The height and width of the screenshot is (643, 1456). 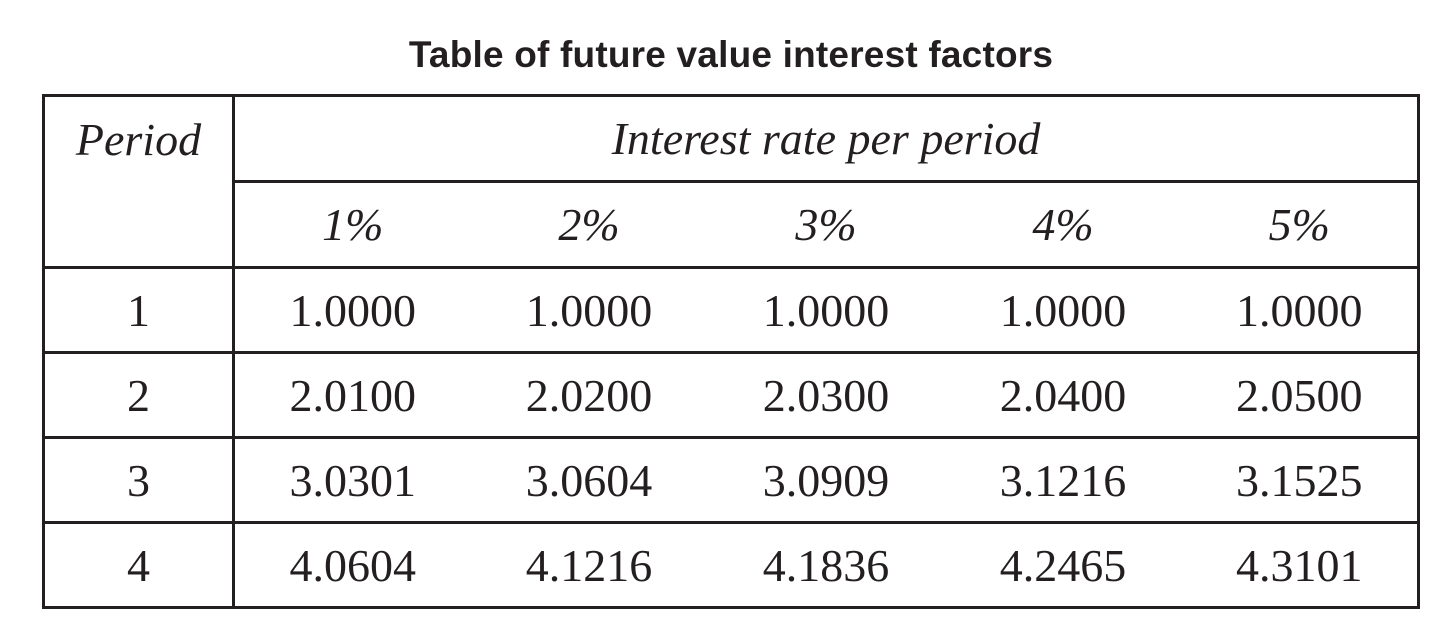 I want to click on factor-cell: 2.0400, so click(x=1063, y=395).